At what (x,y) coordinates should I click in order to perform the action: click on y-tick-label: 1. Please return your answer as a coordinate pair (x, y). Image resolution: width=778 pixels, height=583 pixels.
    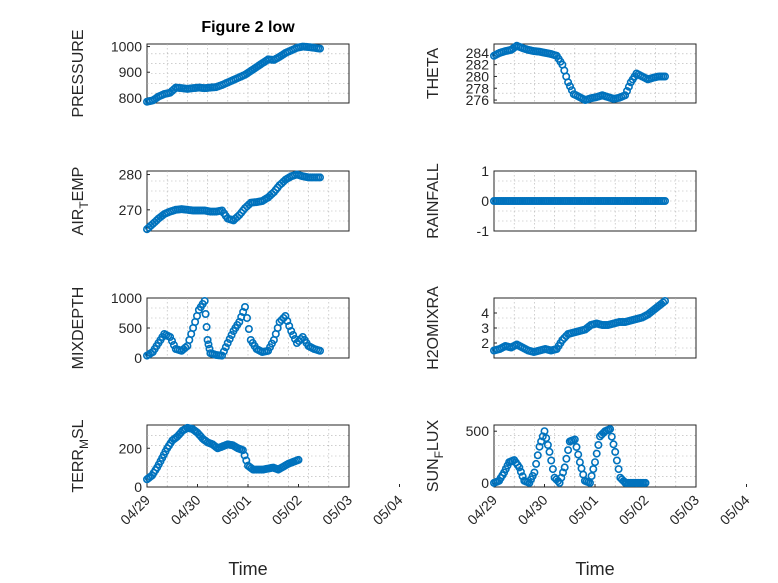
    Looking at the image, I should click on (485, 171).